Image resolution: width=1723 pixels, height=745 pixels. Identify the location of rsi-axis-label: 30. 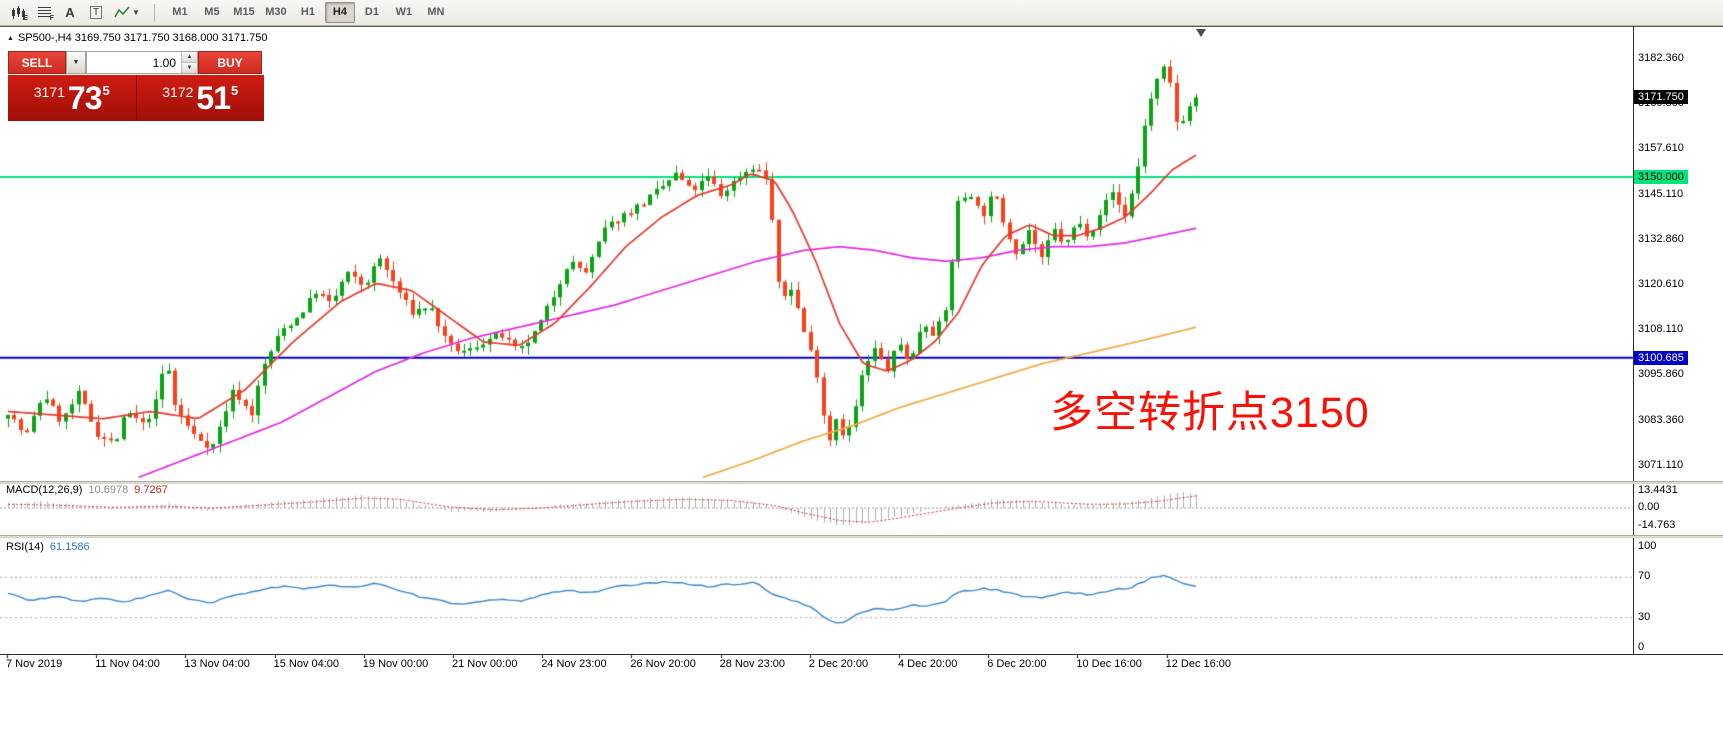
(1644, 616).